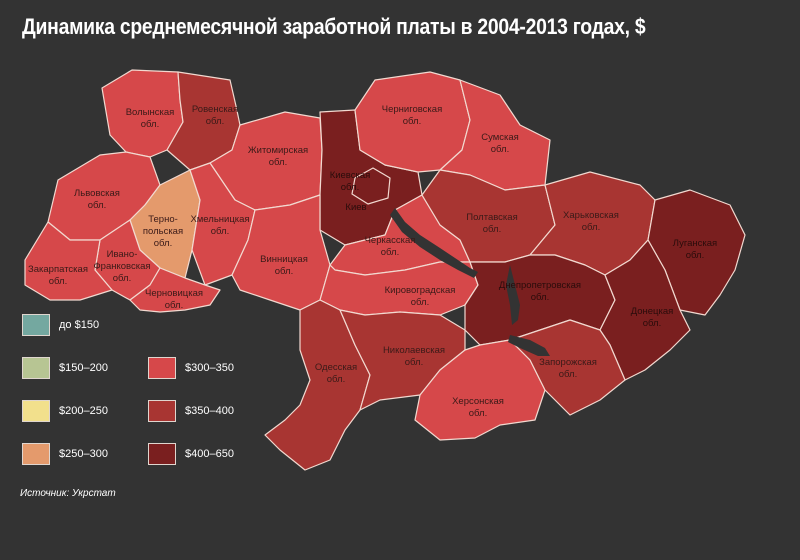  I want to click on legend-label: $400–650, so click(209, 454).